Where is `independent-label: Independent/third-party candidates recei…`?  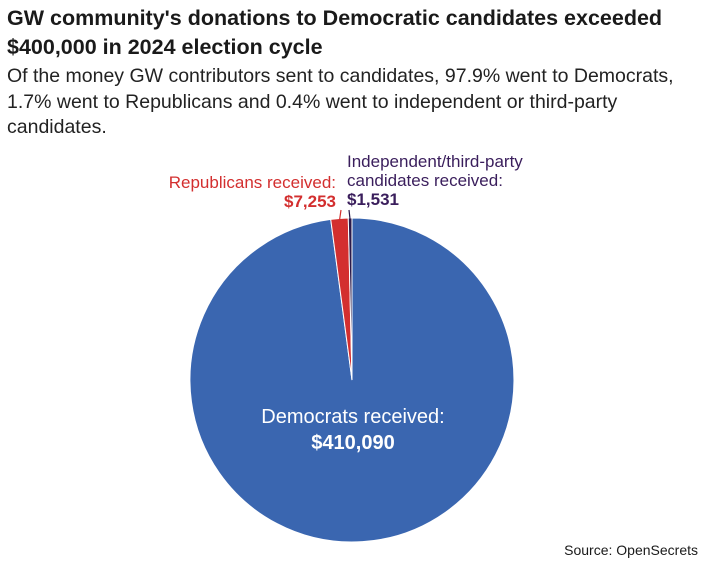 independent-label: Independent/third-party candidates recei… is located at coordinates (435, 180).